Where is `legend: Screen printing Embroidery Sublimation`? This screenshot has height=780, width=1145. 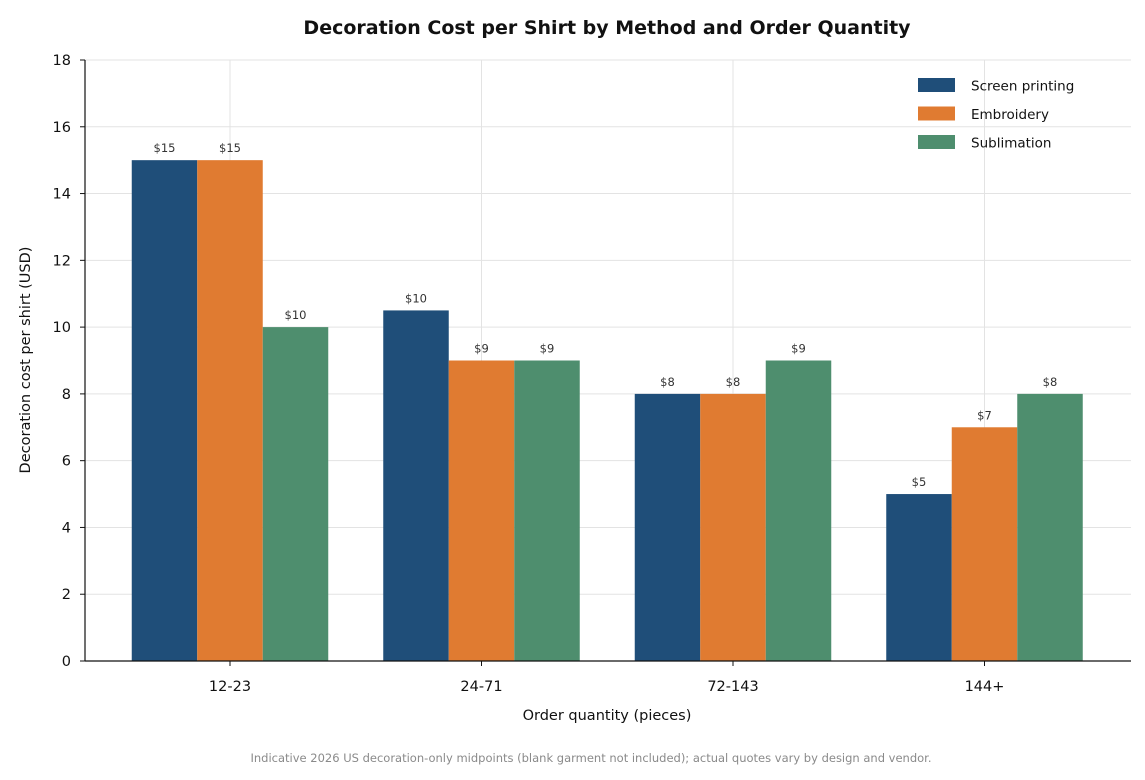
legend: Screen printing Embroidery Sublimation is located at coordinates (996, 115).